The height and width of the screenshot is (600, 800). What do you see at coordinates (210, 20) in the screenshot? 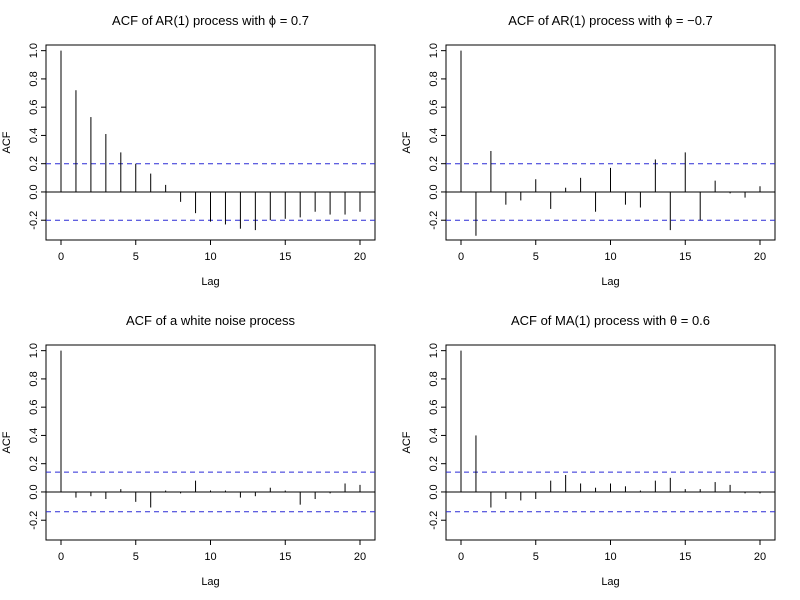
I see `chart-title: ACF of AR(1) process with ϕ = 0.7` at bounding box center [210, 20].